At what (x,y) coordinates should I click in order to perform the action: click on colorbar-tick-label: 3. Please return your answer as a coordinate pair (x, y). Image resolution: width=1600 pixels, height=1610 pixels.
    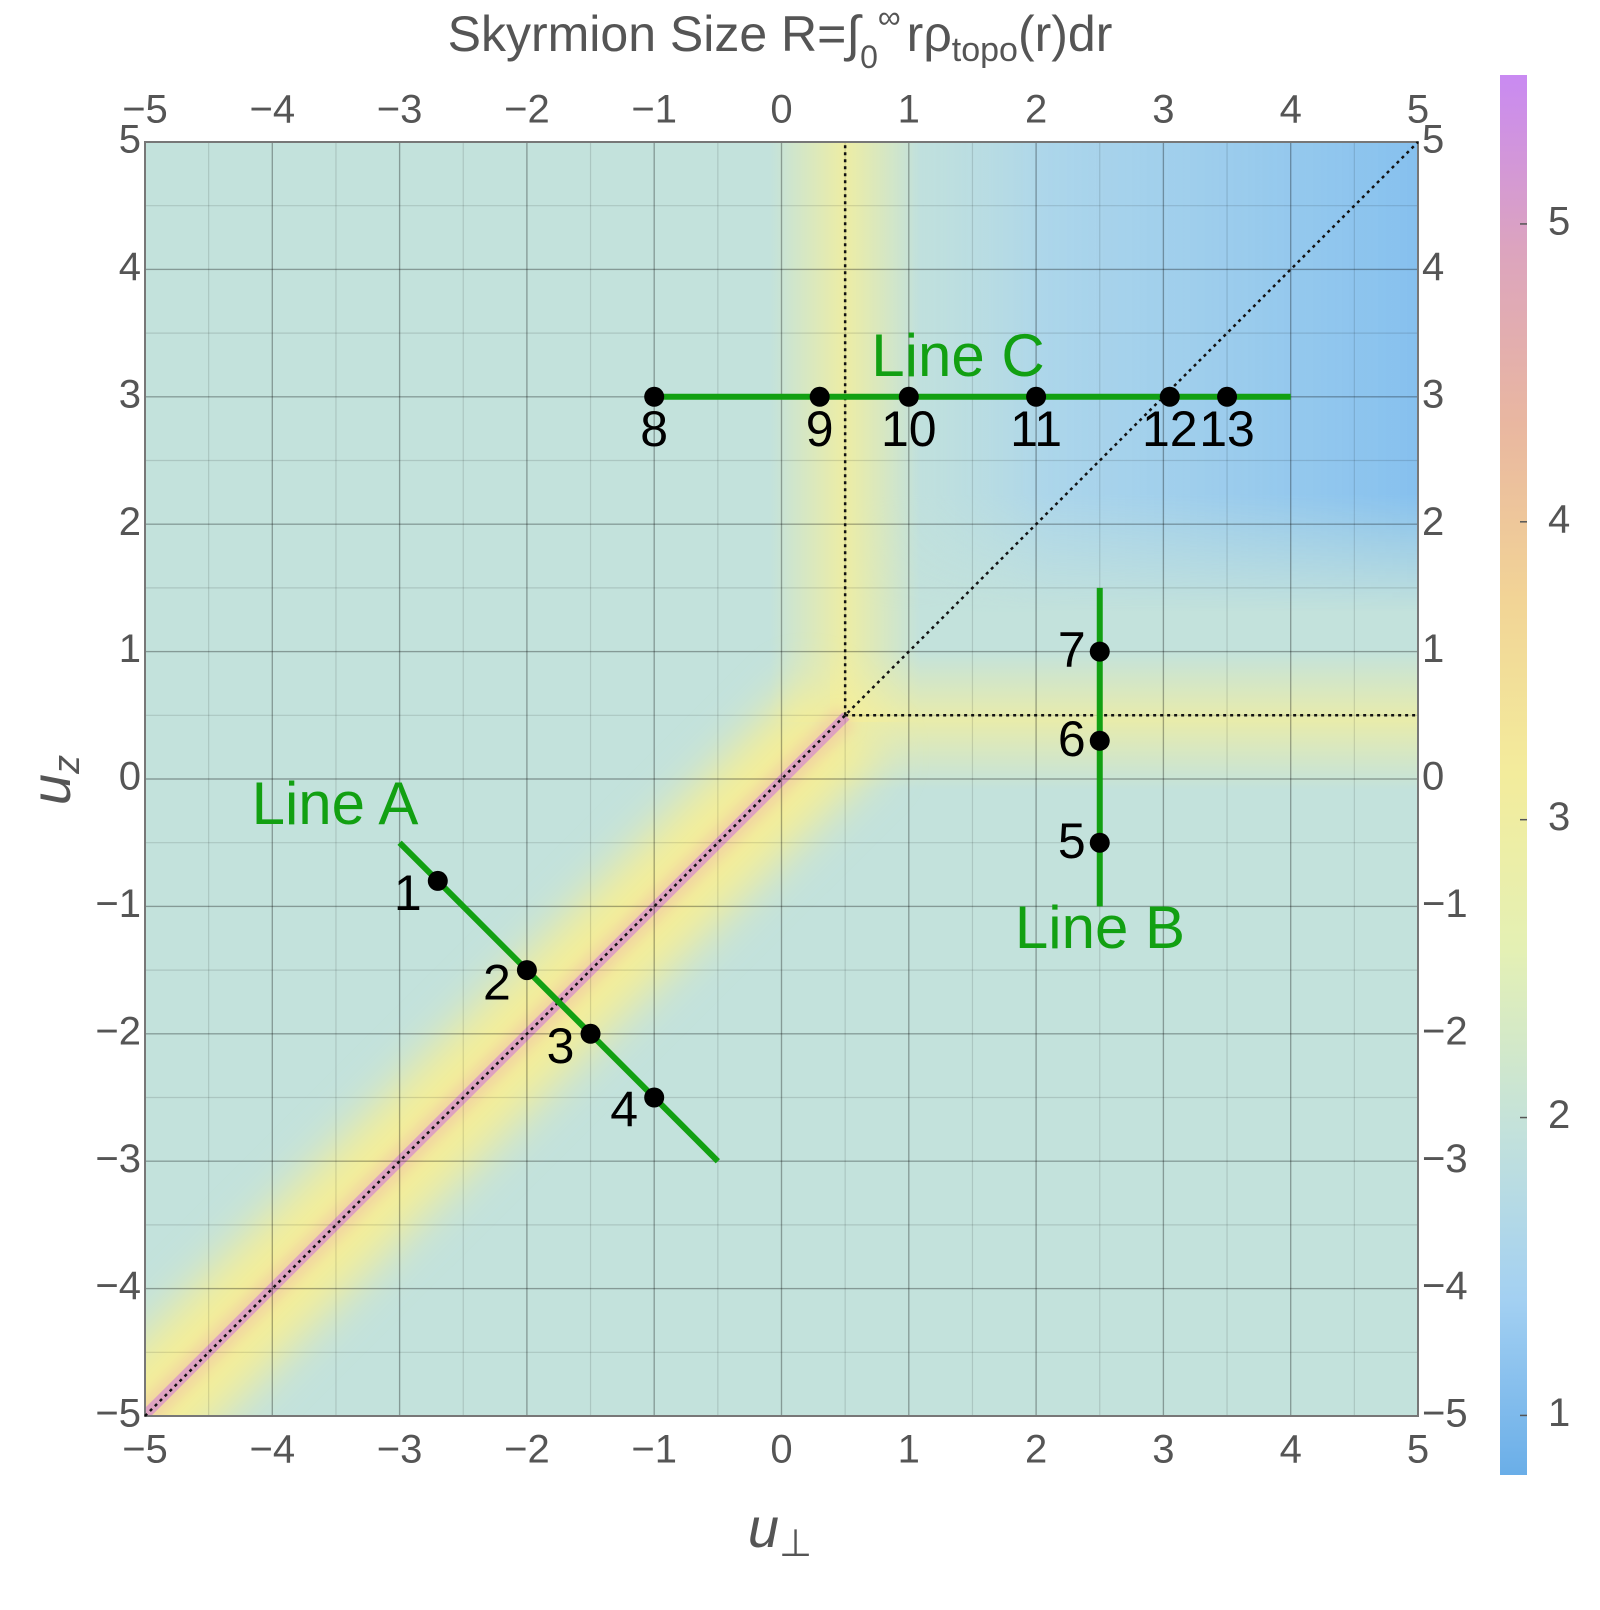
    Looking at the image, I should click on (1559, 817).